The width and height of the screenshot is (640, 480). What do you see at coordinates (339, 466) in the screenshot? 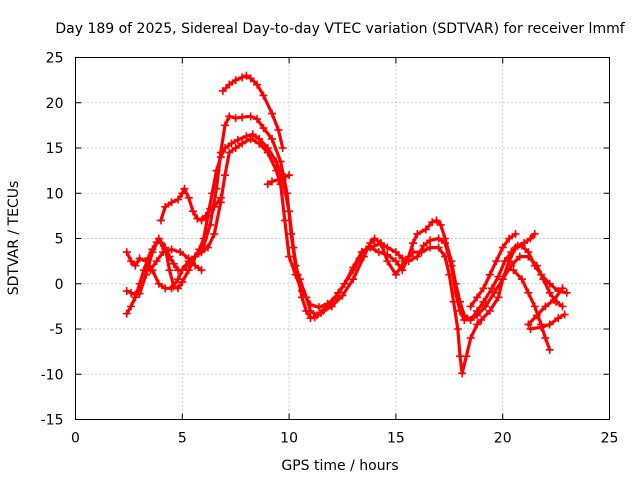
I see `x-axis-label: GPS time / hours` at bounding box center [339, 466].